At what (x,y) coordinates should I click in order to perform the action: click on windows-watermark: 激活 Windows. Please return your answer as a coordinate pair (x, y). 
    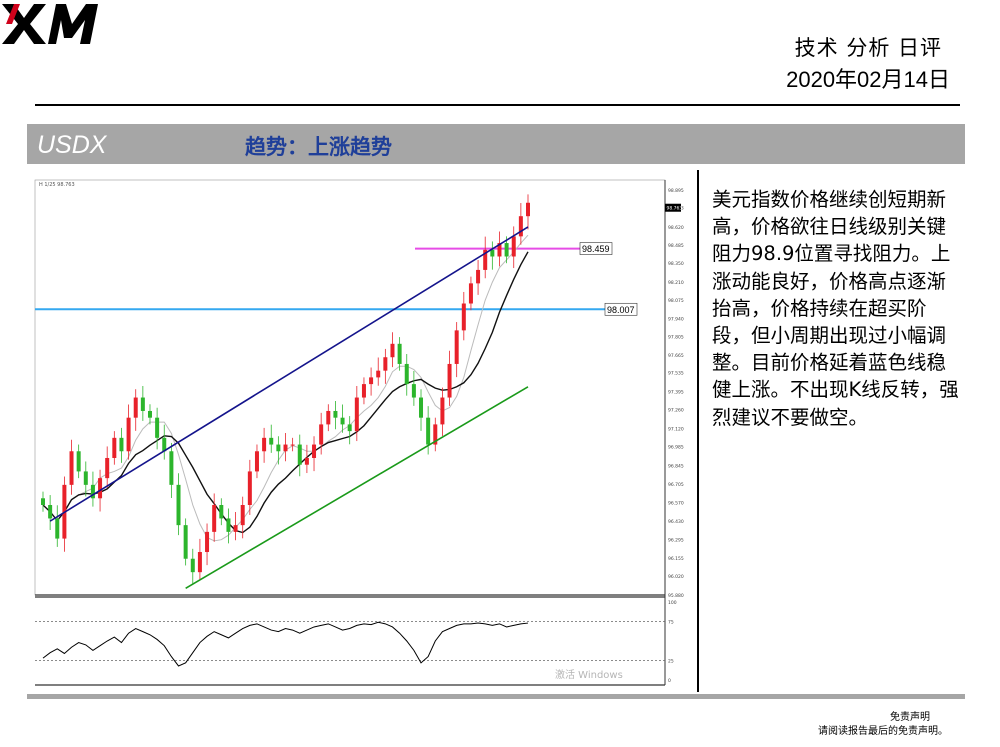
    Looking at the image, I should click on (589, 674).